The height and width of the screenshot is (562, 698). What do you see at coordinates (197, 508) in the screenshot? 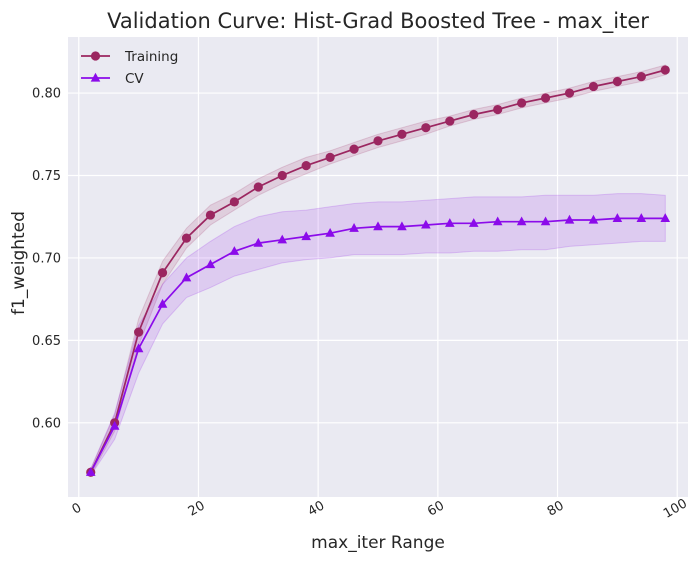
I see `x-tick-label: 20` at bounding box center [197, 508].